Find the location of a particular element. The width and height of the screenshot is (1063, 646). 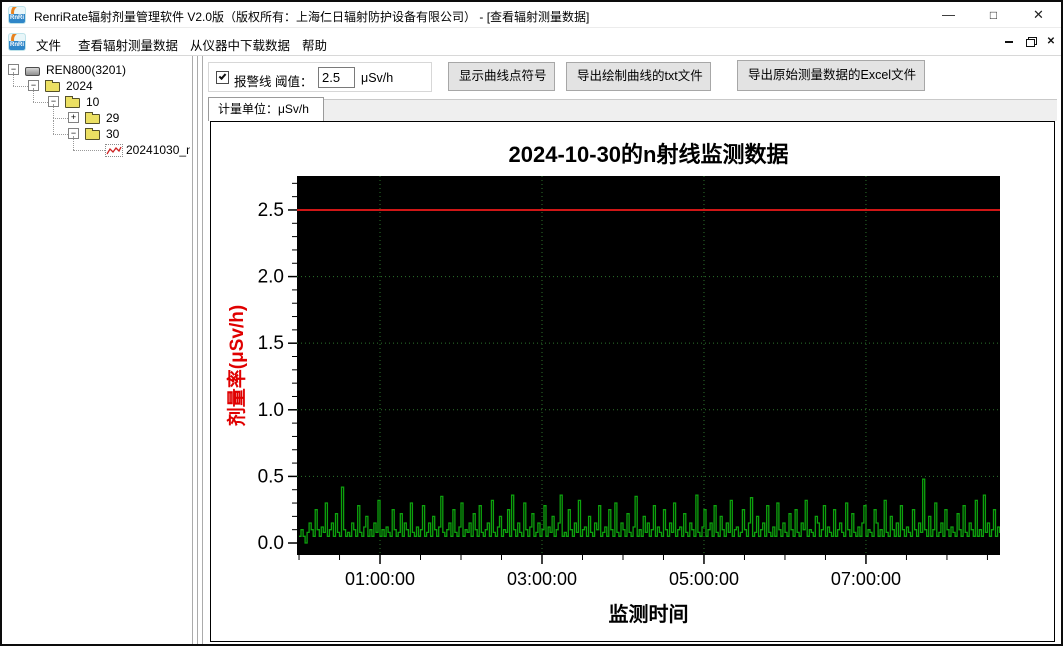

device-icon is located at coordinates (32, 71).